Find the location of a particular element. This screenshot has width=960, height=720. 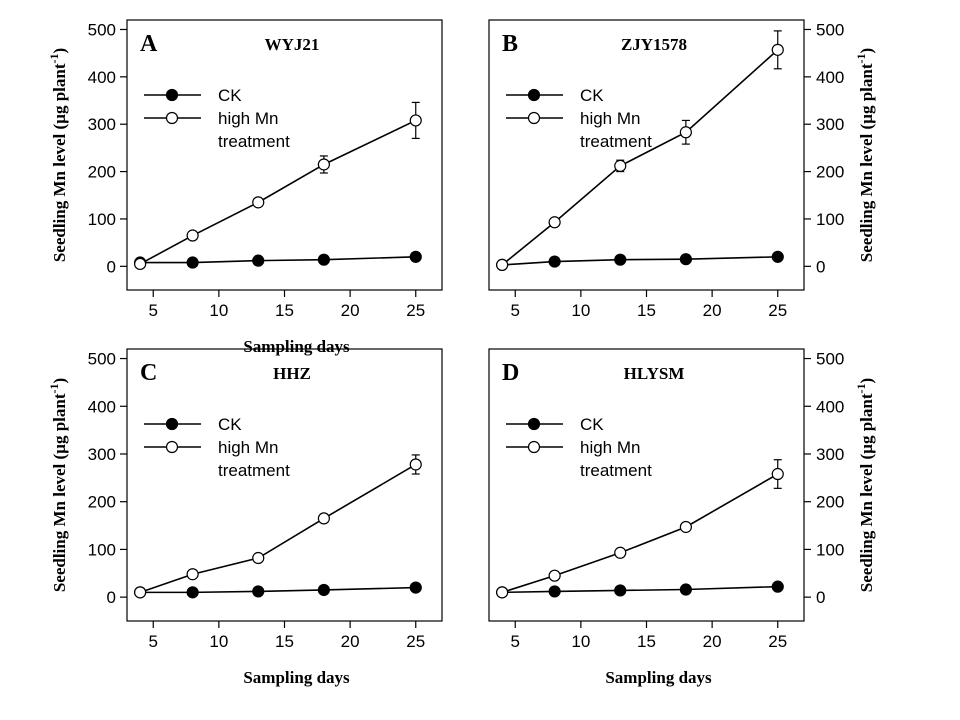

panel-letter: B is located at coordinates (510, 44).